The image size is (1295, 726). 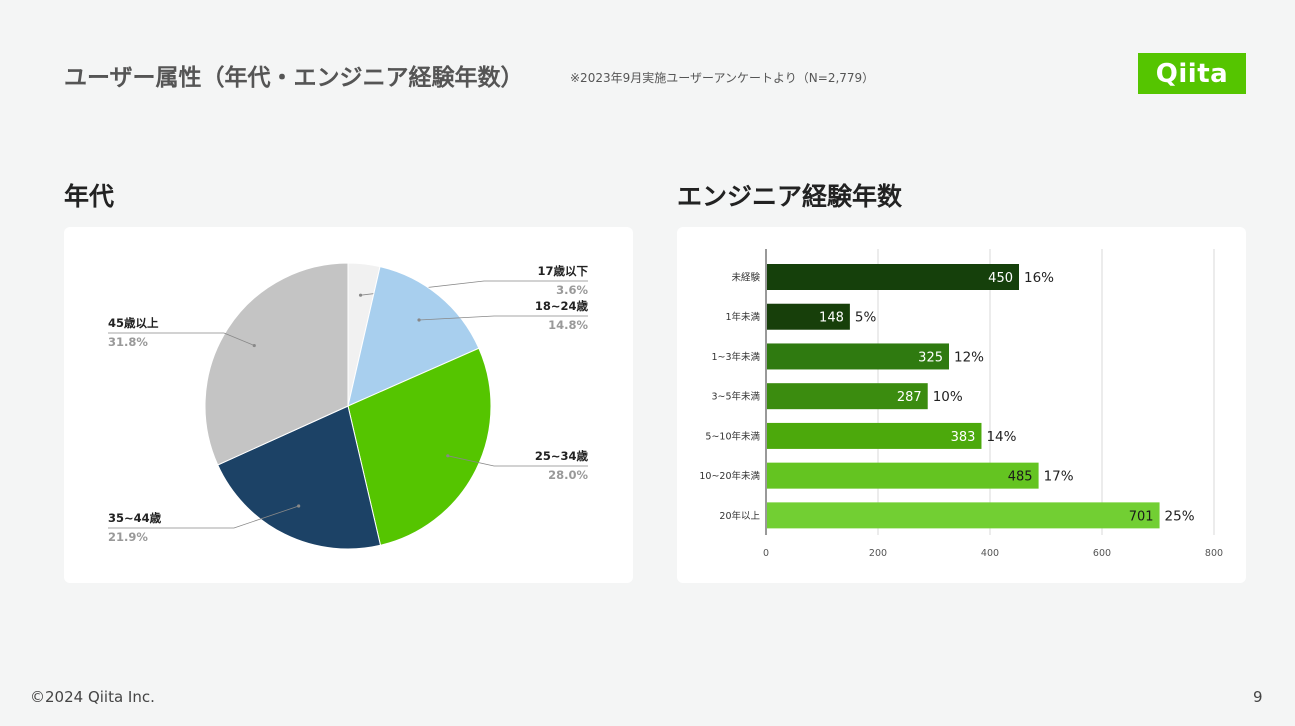 I want to click on bar-percent-label: 10%, so click(x=948, y=397).